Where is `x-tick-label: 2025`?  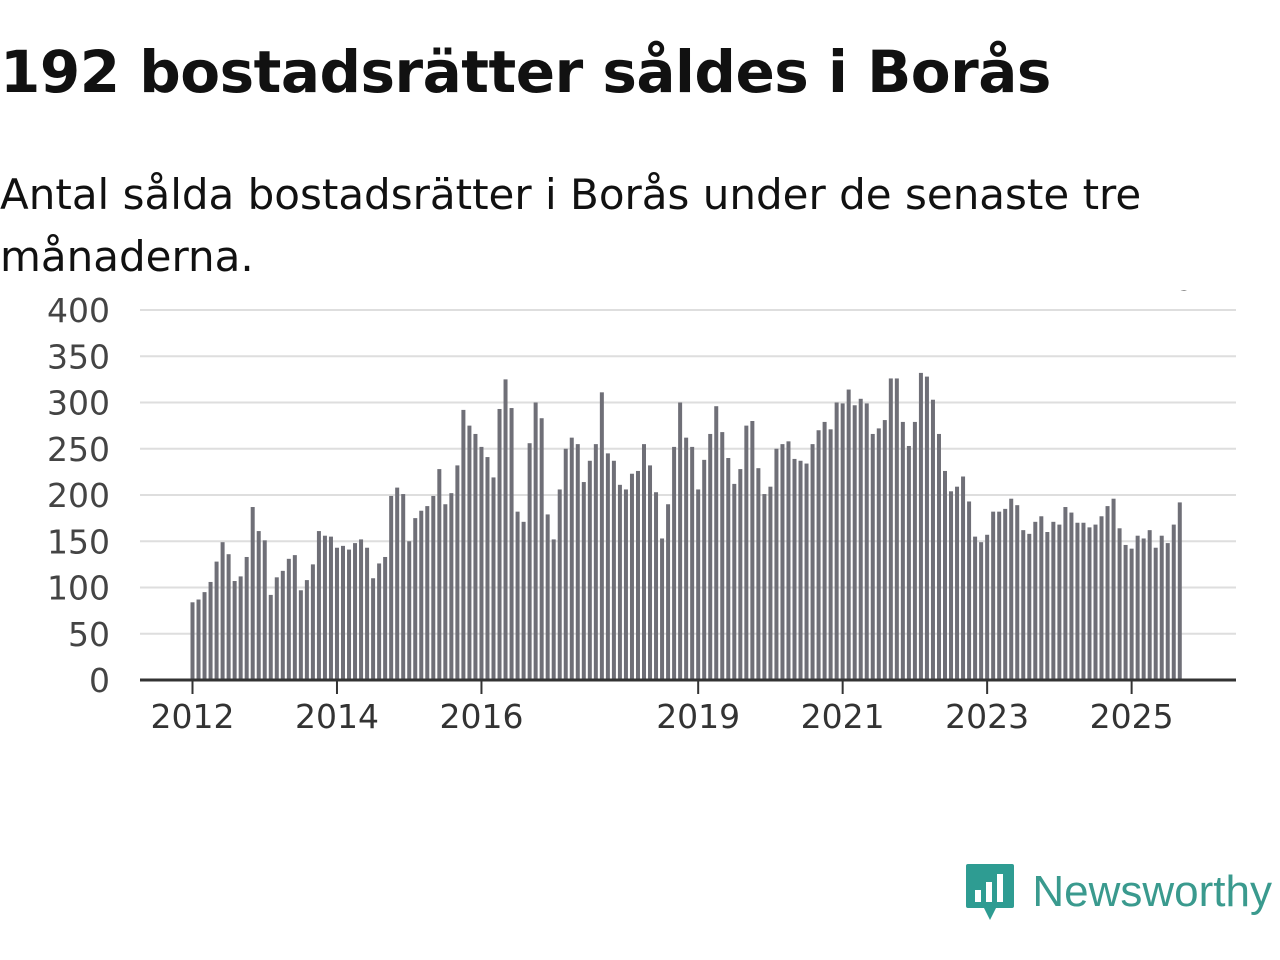 x-tick-label: 2025 is located at coordinates (1132, 716).